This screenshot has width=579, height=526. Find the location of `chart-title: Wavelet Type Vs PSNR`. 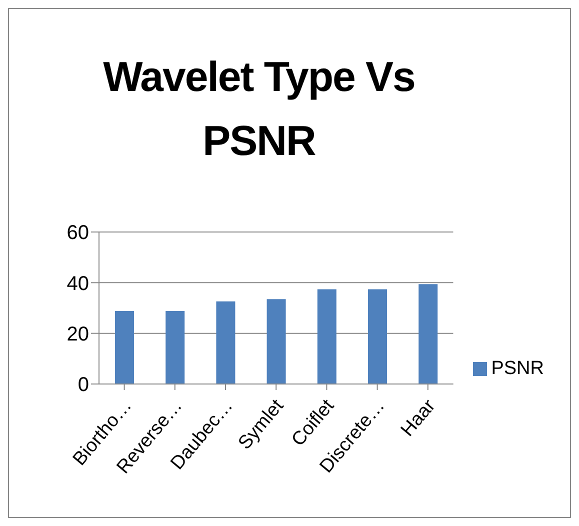

chart-title: Wavelet Type Vs PSNR is located at coordinates (259, 109).